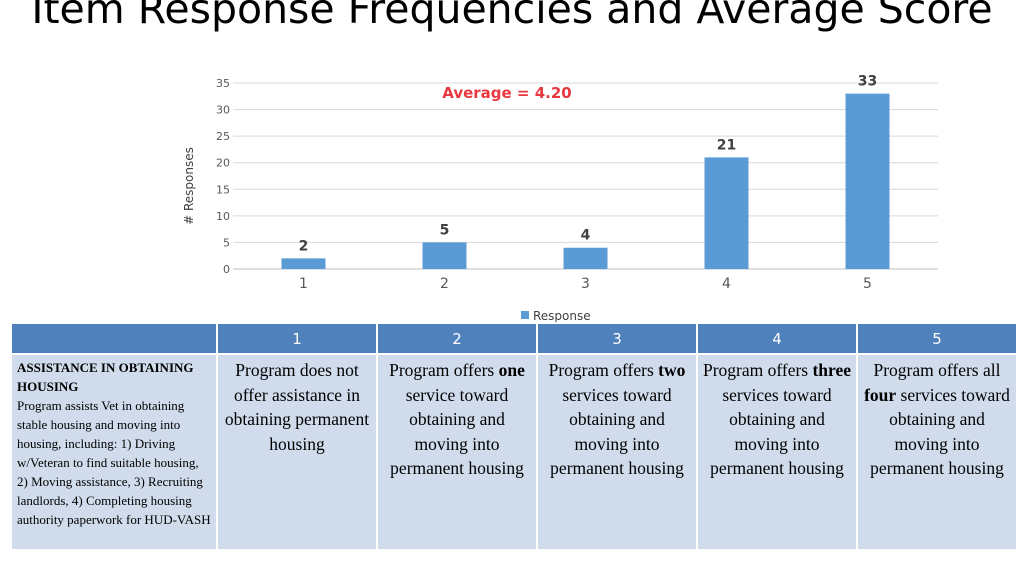 Image resolution: width=1024 pixels, height=575 pixels. Describe the element at coordinates (832, 370) in the screenshot. I see `level-keyword: three` at that location.